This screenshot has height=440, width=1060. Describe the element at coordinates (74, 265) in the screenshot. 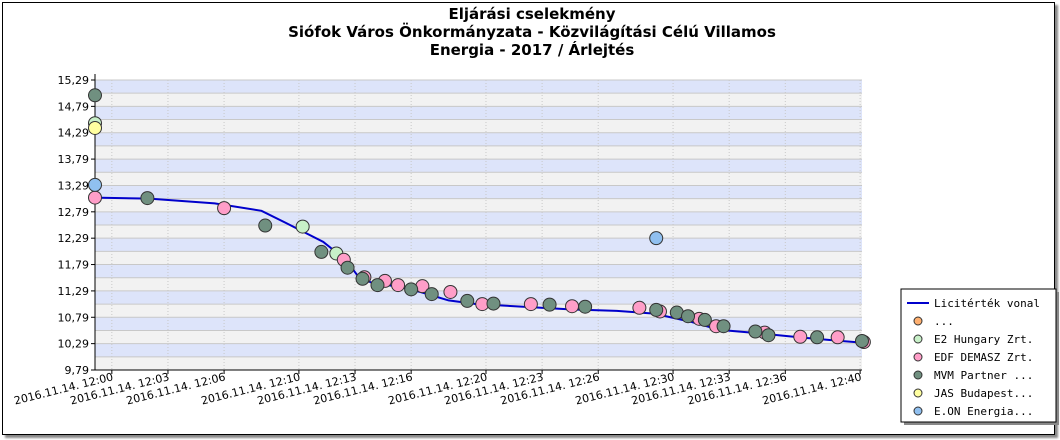

I see `y-tick-label: 11,79` at that location.